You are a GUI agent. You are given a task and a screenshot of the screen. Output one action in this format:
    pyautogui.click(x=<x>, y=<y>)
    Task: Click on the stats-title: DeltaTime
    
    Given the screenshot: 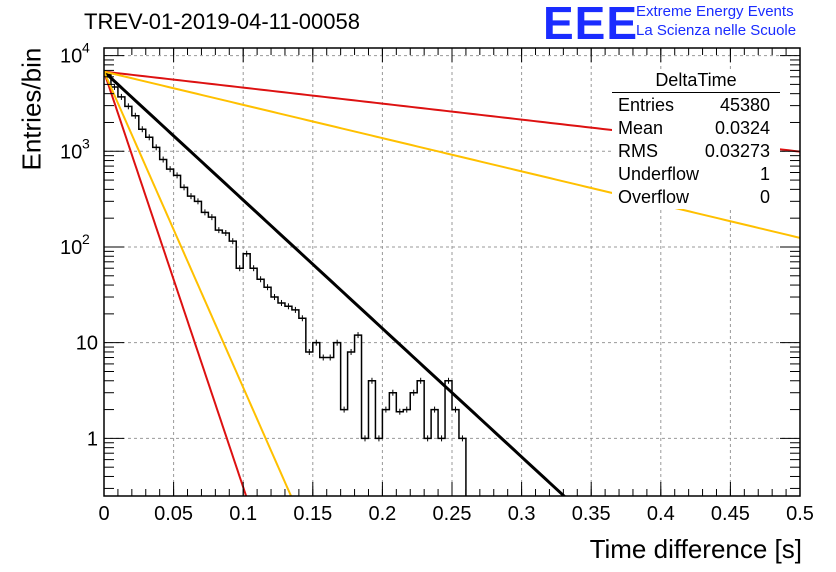 What is the action you would take?
    pyautogui.click(x=696, y=81)
    